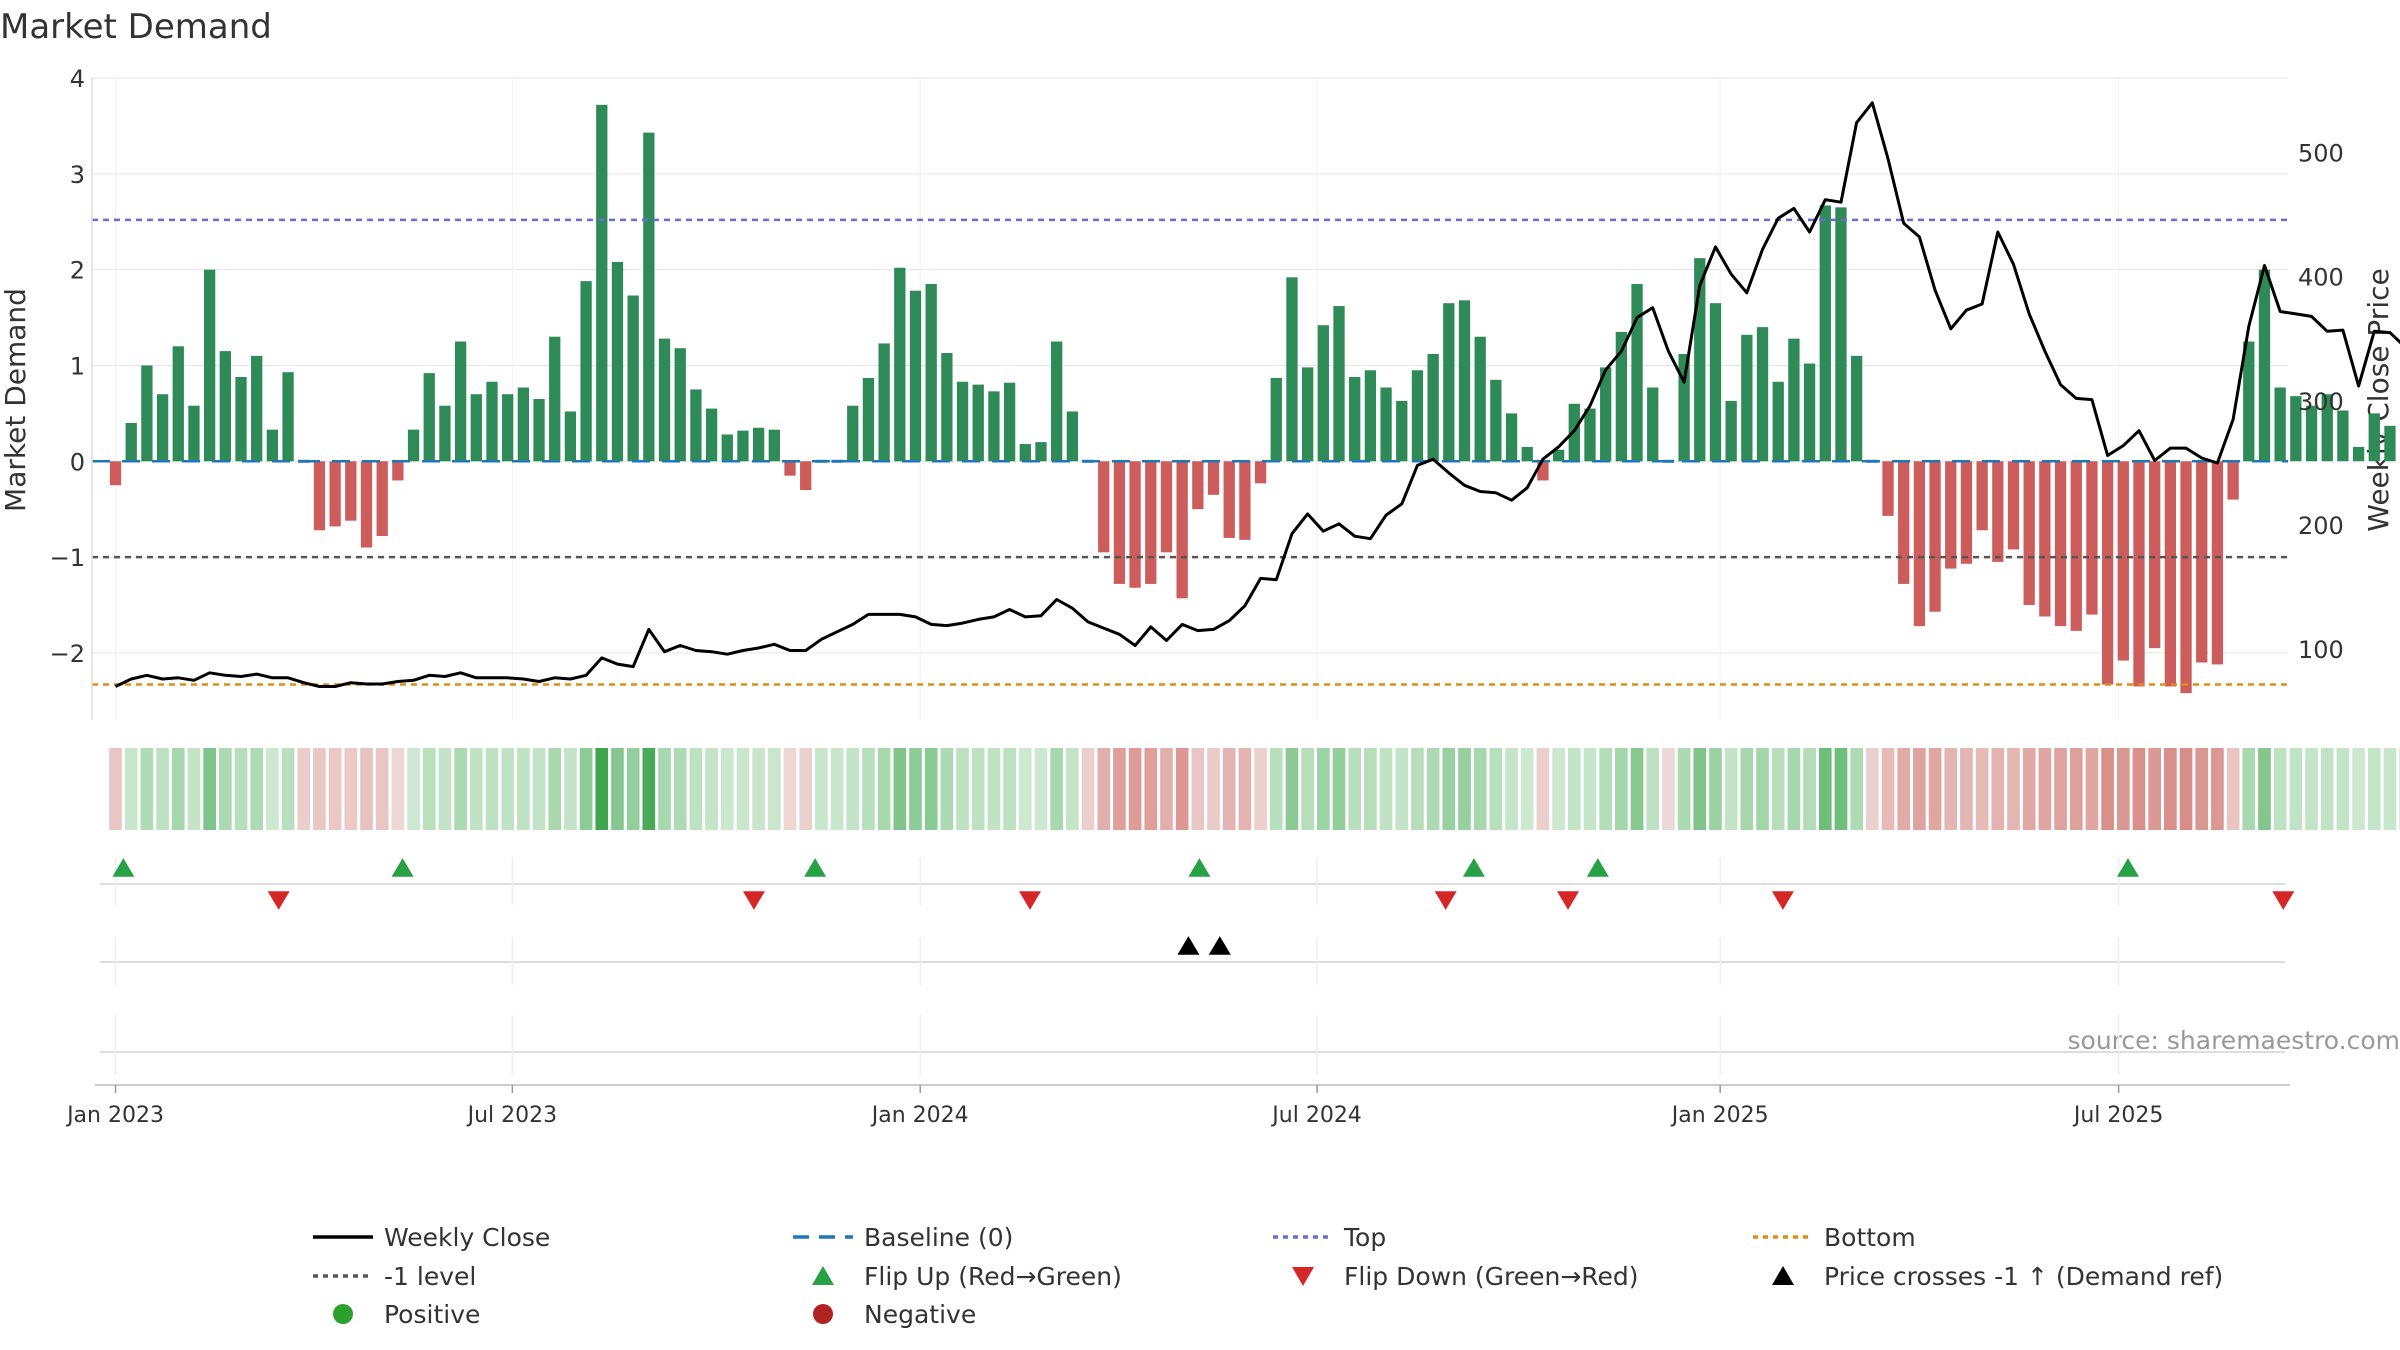 Image resolution: width=2400 pixels, height=1350 pixels. Describe the element at coordinates (2321, 278) in the screenshot. I see `y2-tick-label: 400` at that location.